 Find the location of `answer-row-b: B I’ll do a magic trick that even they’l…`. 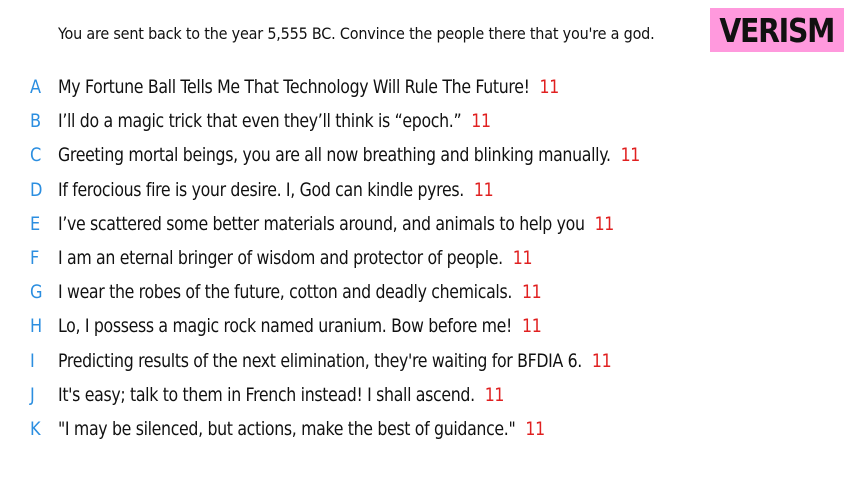

answer-row-b: B I’ll do a magic trick that even they’l… is located at coordinates (426, 121).